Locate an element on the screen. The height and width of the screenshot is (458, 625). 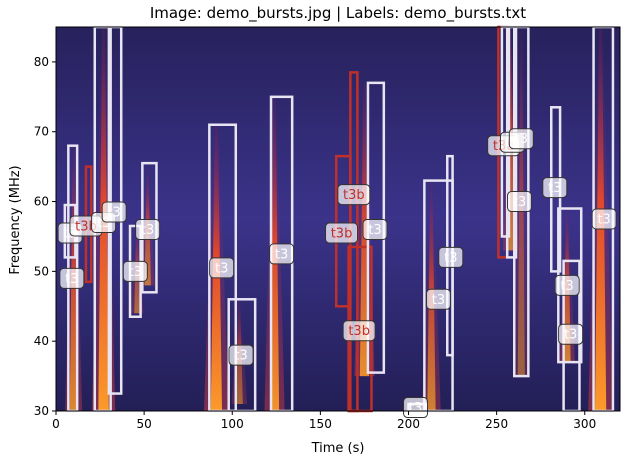
label-tag-23: t3 is located at coordinates (571, 334).